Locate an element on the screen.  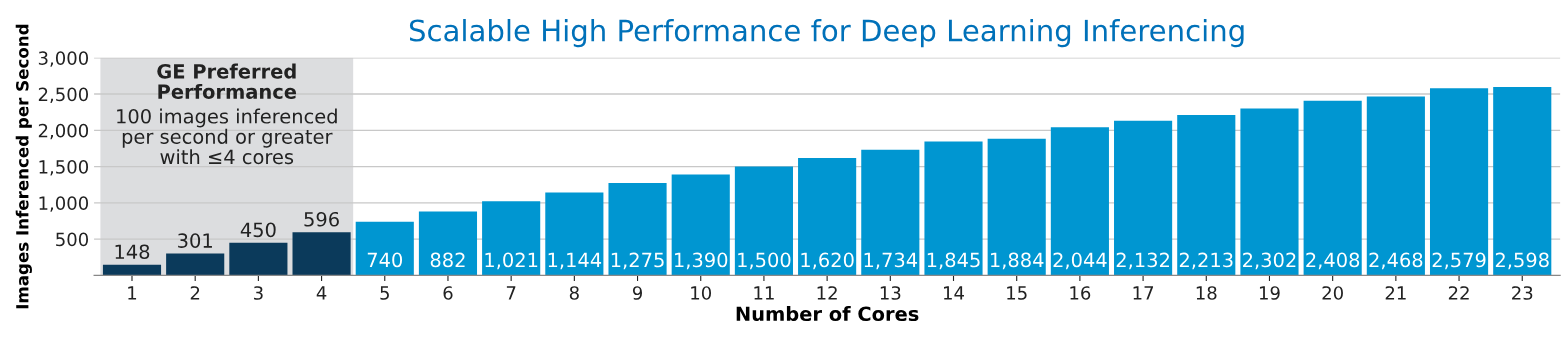
x-tick-label: 1 is located at coordinates (132, 293).